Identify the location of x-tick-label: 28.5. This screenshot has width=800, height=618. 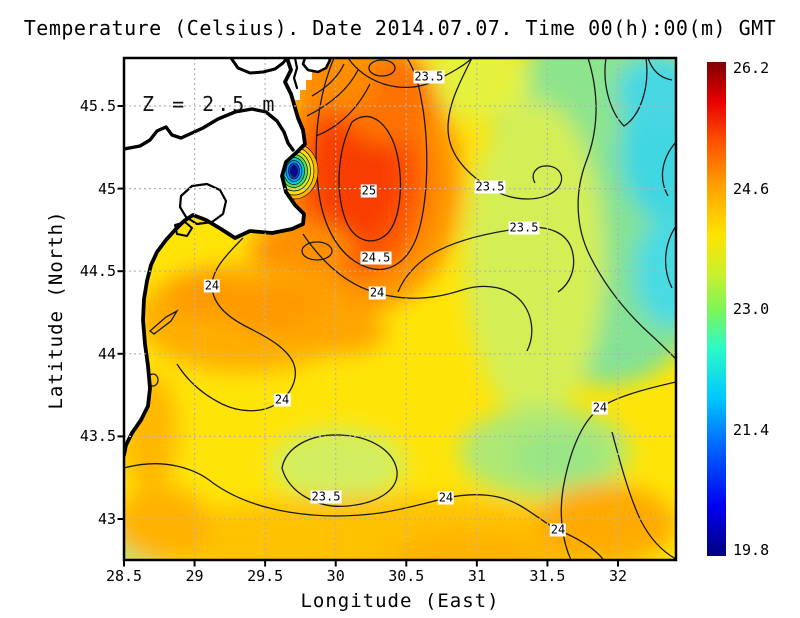
(124, 576).